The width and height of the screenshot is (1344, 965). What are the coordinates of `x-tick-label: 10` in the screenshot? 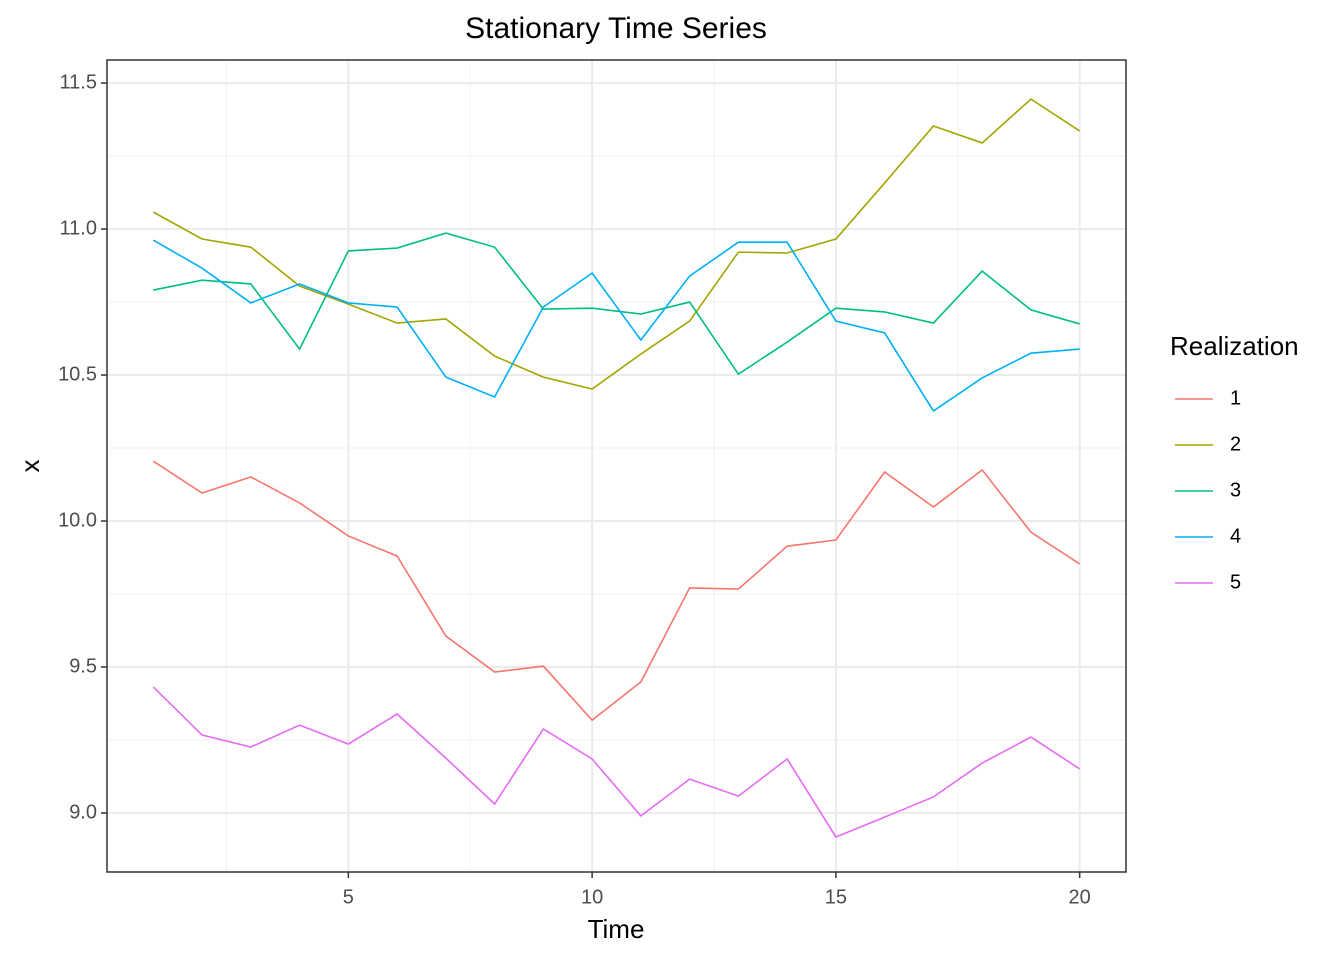 It's located at (592, 897).